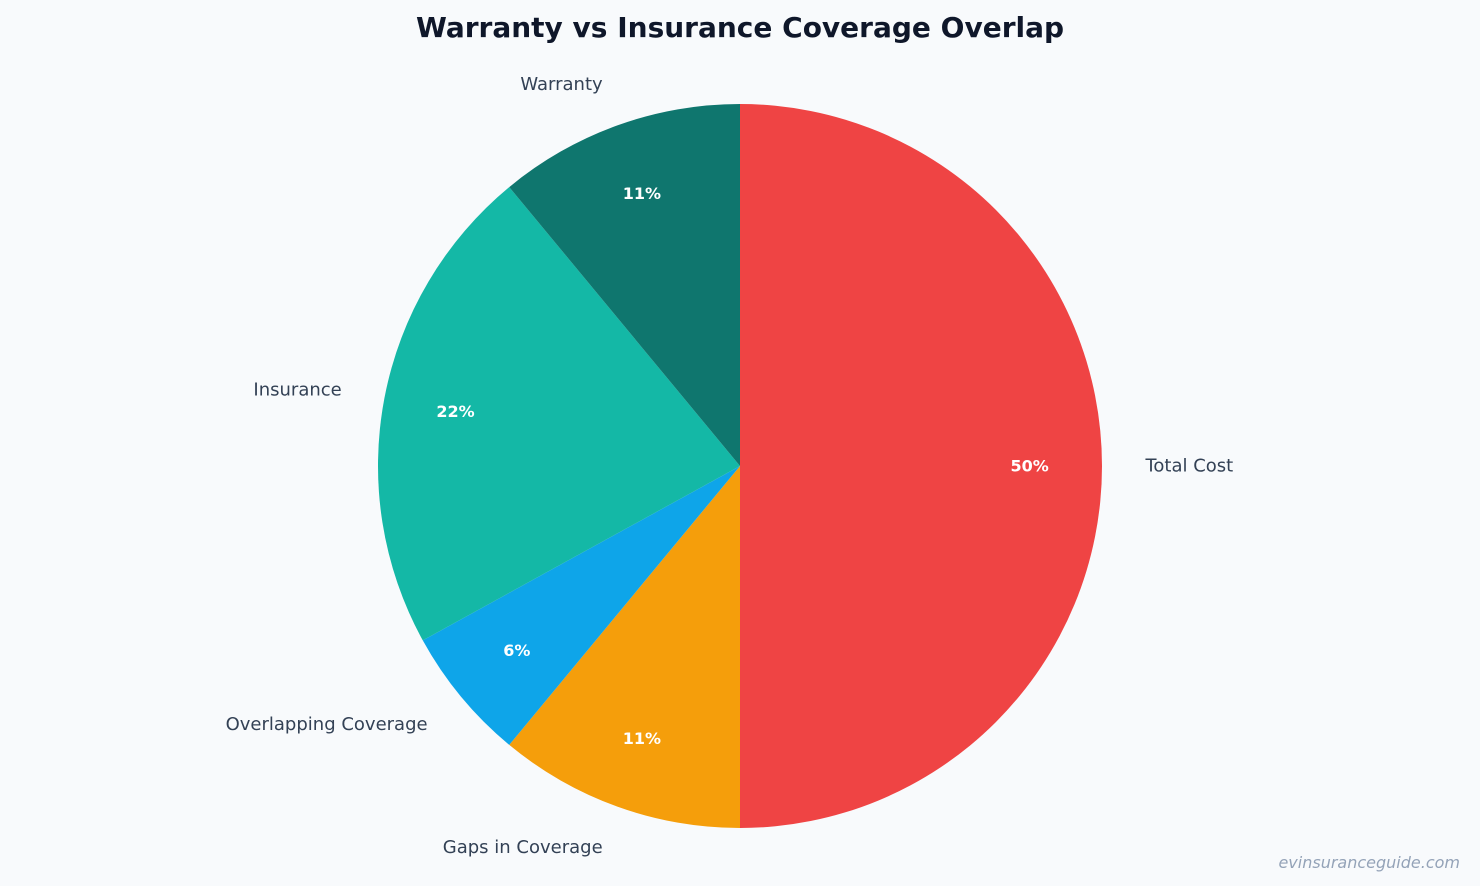 This screenshot has width=1480, height=886. Describe the element at coordinates (561, 84) in the screenshot. I see `pie-label-warranty: Warranty` at that location.